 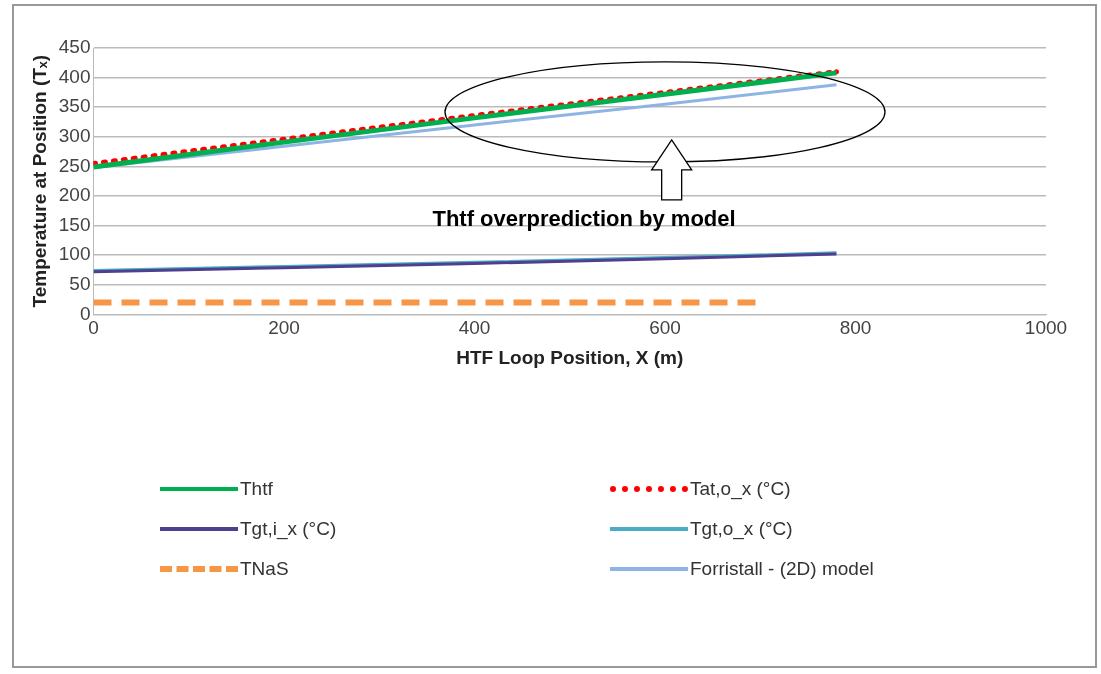 What do you see at coordinates (855, 328) in the screenshot?
I see `x-tick-label: 800` at bounding box center [855, 328].